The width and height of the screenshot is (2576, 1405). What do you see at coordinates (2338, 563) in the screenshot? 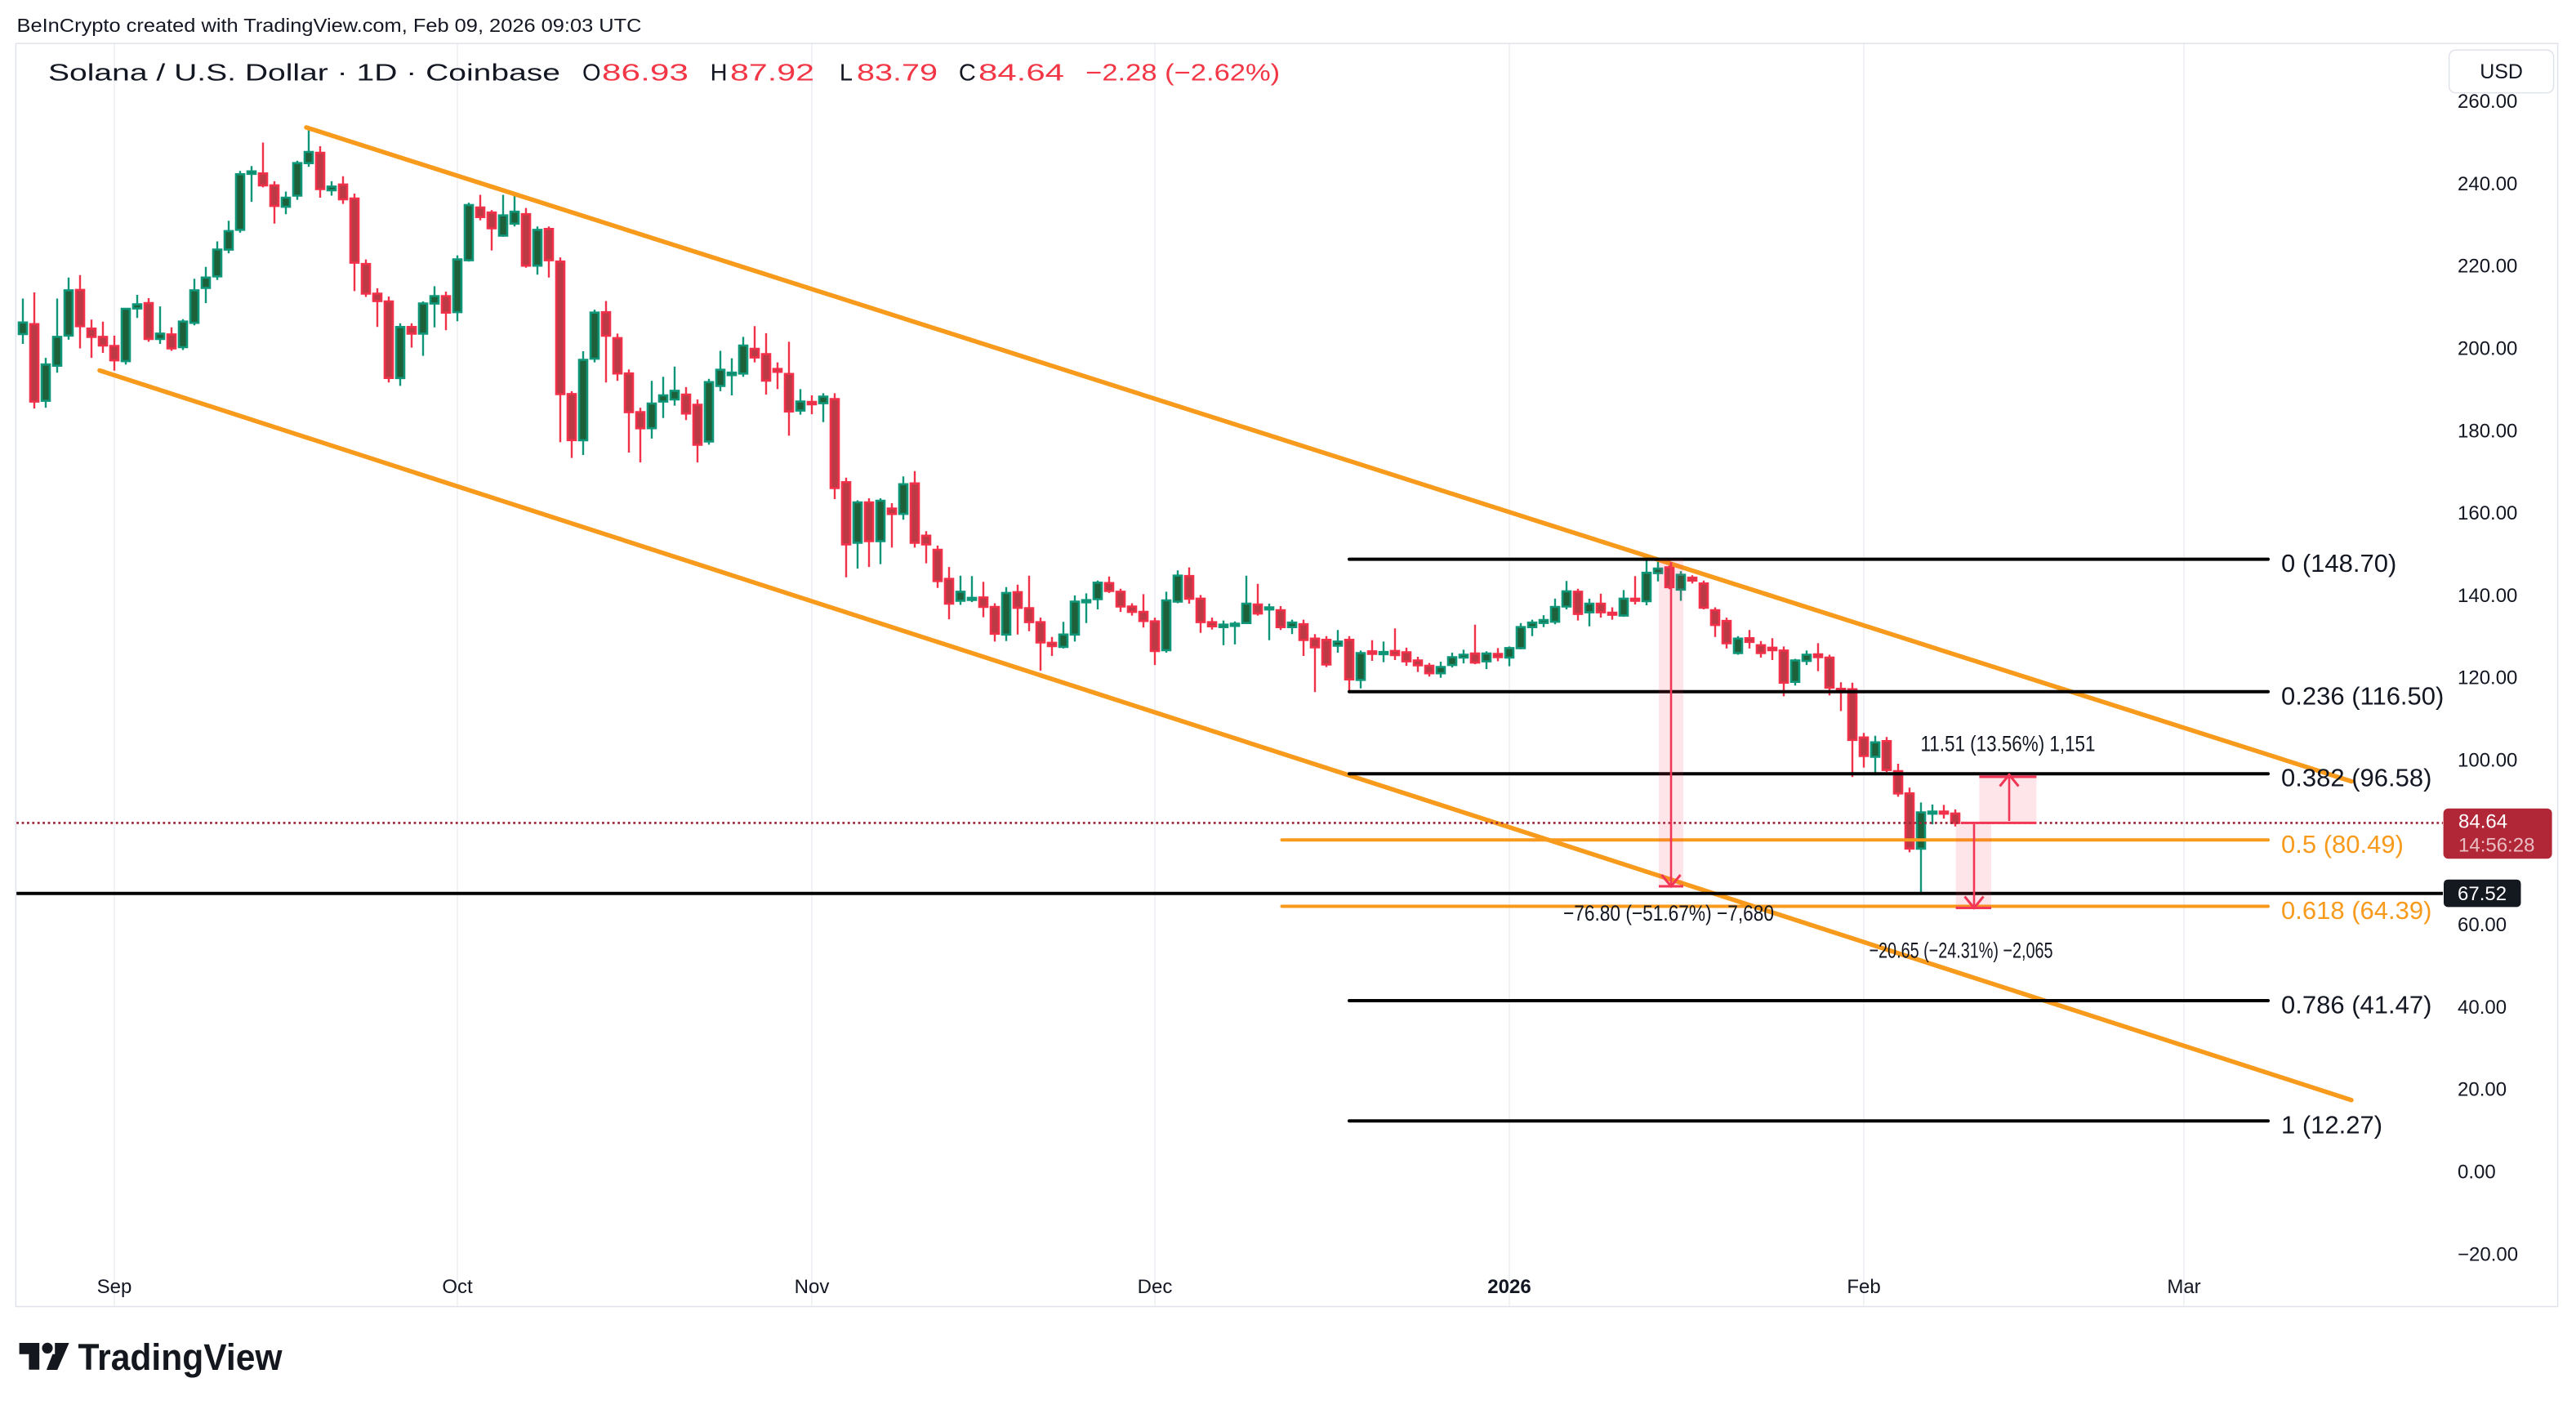
I see `svg-text: 0 (148.70)` at bounding box center [2338, 563].